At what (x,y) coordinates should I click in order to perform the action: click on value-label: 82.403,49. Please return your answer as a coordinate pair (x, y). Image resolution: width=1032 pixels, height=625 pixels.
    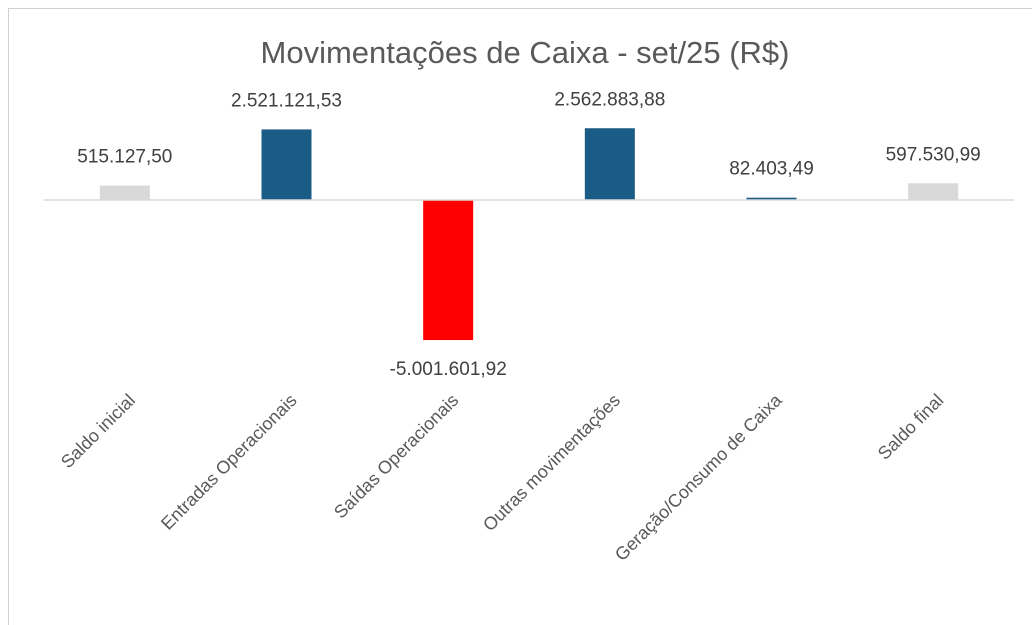
    Looking at the image, I should click on (771, 169).